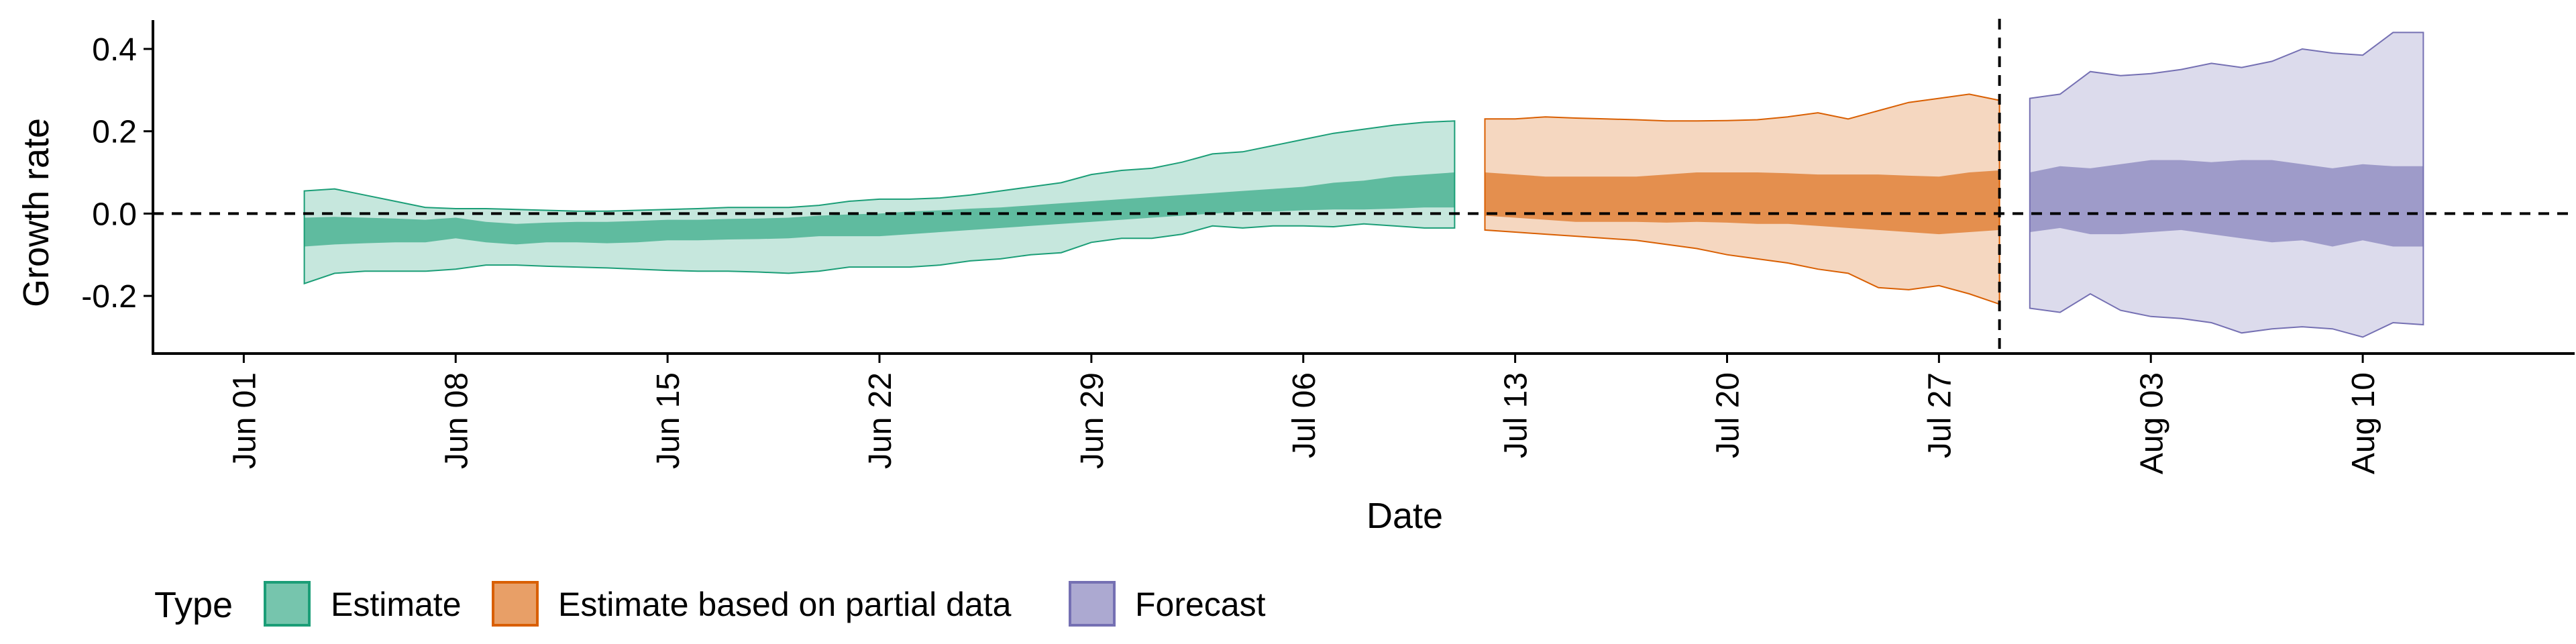  What do you see at coordinates (244, 420) in the screenshot?
I see `x-tick-label-0: Jun 01` at bounding box center [244, 420].